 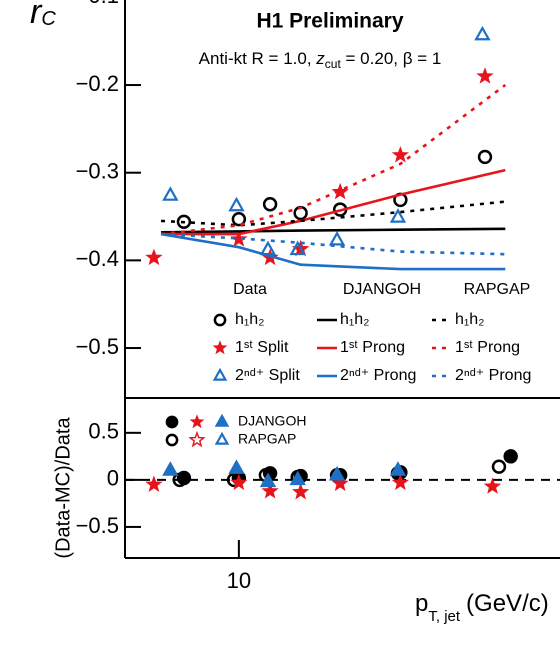 What do you see at coordinates (267, 375) in the screenshot?
I see `legend-label: 2ⁿᵈ⁺ Split` at bounding box center [267, 375].